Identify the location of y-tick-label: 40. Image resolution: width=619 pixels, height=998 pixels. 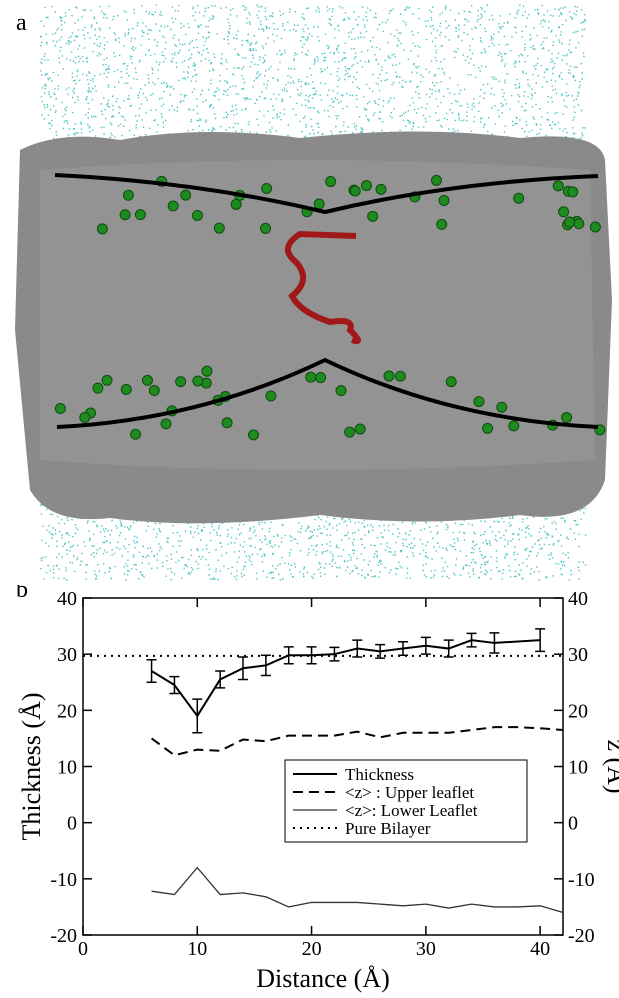
(67, 599).